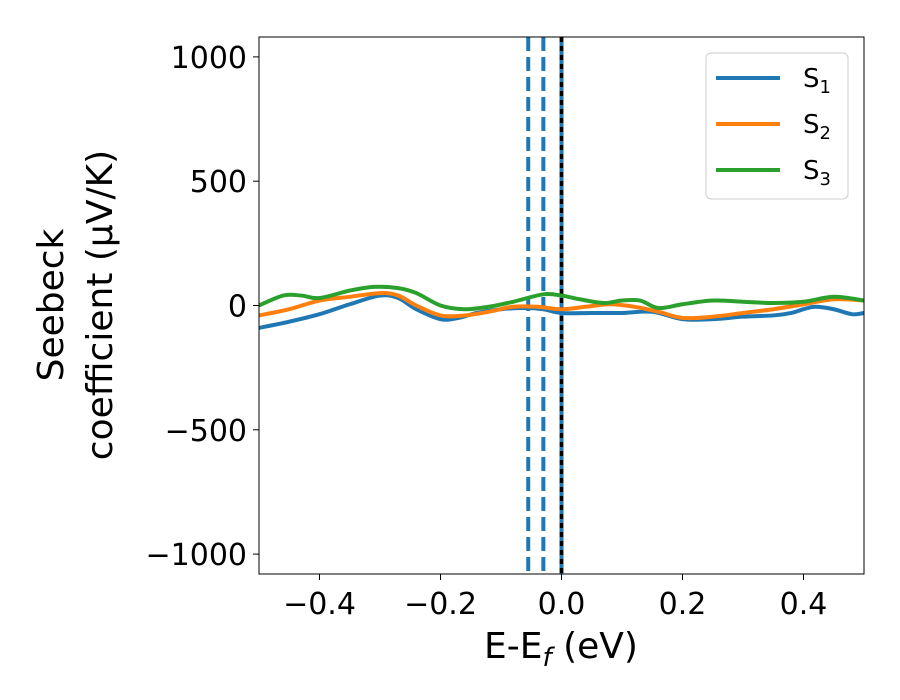  Describe the element at coordinates (561, 649) in the screenshot. I see `x-axis-label: E-Ef (eV)` at that location.